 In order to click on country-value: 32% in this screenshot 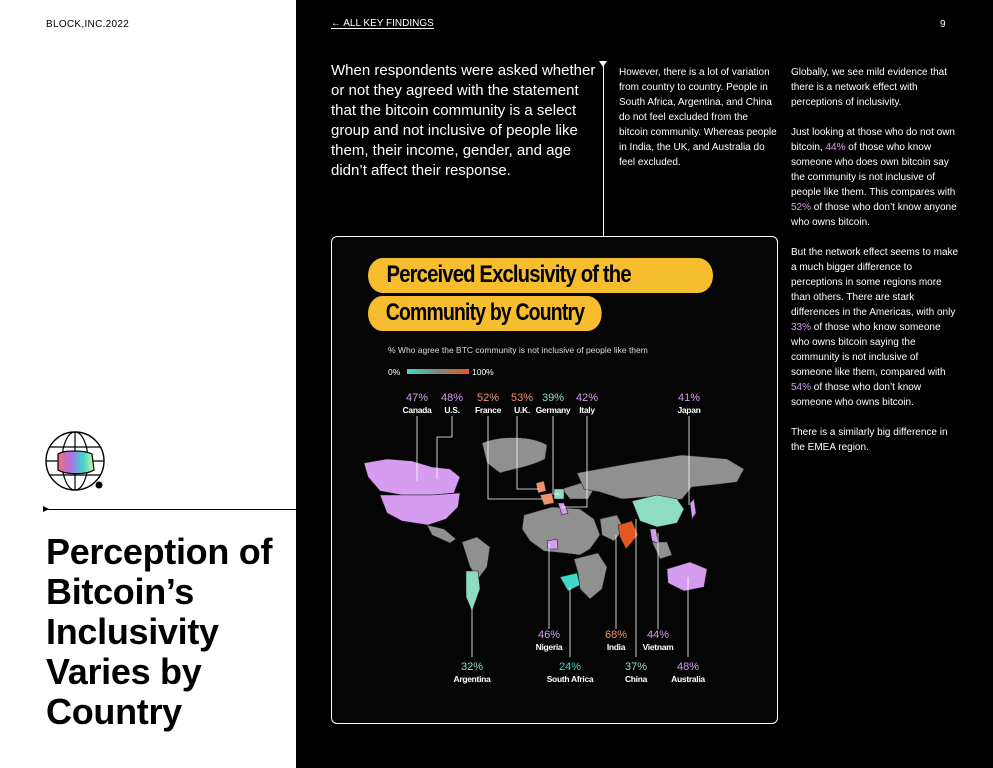, I will do `click(472, 667)`.